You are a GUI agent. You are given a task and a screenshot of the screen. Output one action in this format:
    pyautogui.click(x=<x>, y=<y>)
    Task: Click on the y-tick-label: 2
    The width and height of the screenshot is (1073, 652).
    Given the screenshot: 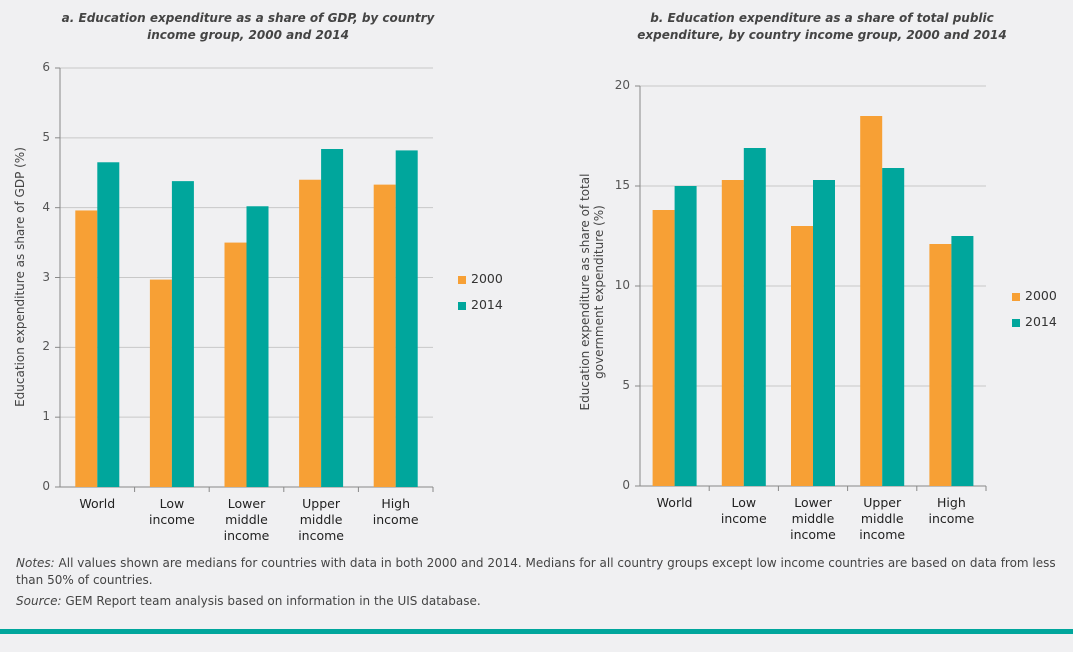 What is the action you would take?
    pyautogui.click(x=46, y=346)
    